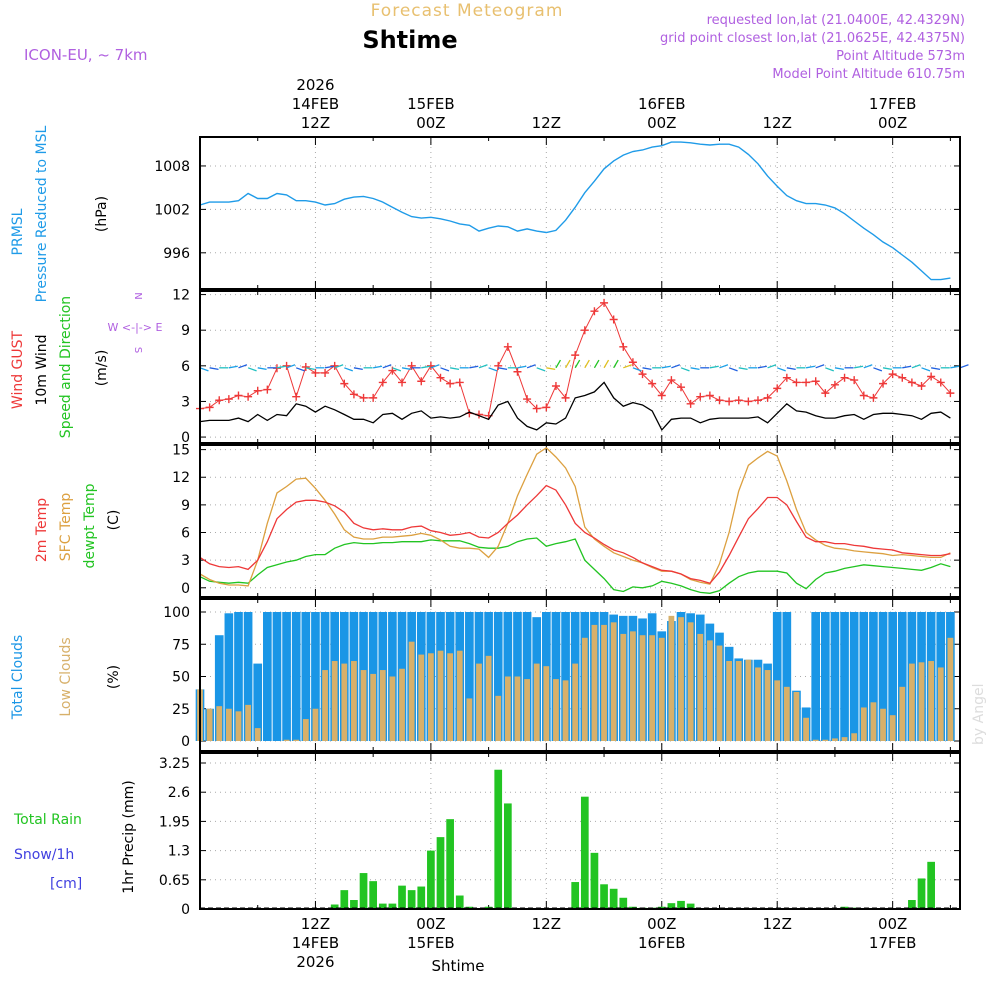 This screenshot has width=1000, height=1000. I want to click on pressure-line, so click(575, 211).